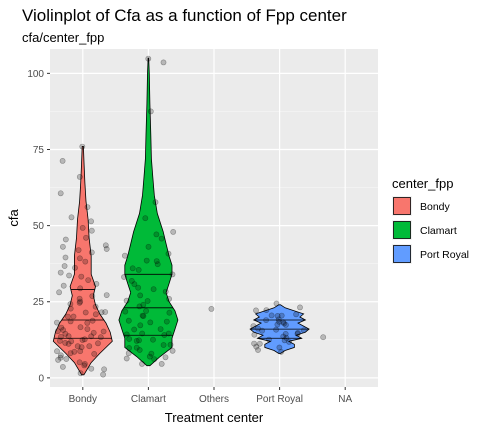 This screenshot has height=431, width=492. Describe the element at coordinates (444, 255) in the screenshot. I see `legend-label: Port Royal` at that location.